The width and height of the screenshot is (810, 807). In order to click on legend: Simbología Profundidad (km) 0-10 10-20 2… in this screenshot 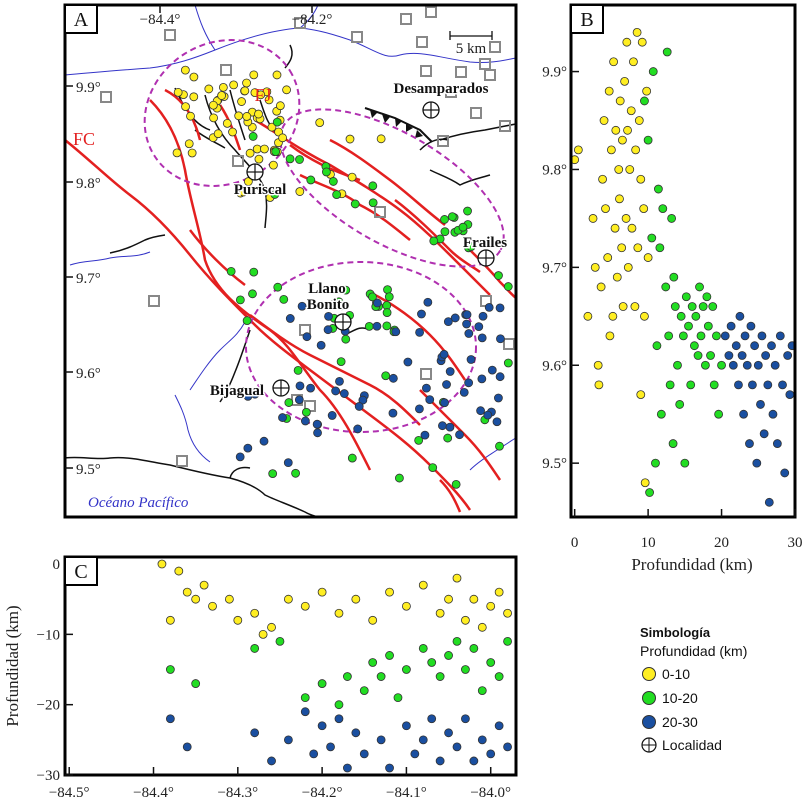, I will do `click(693, 689)`.